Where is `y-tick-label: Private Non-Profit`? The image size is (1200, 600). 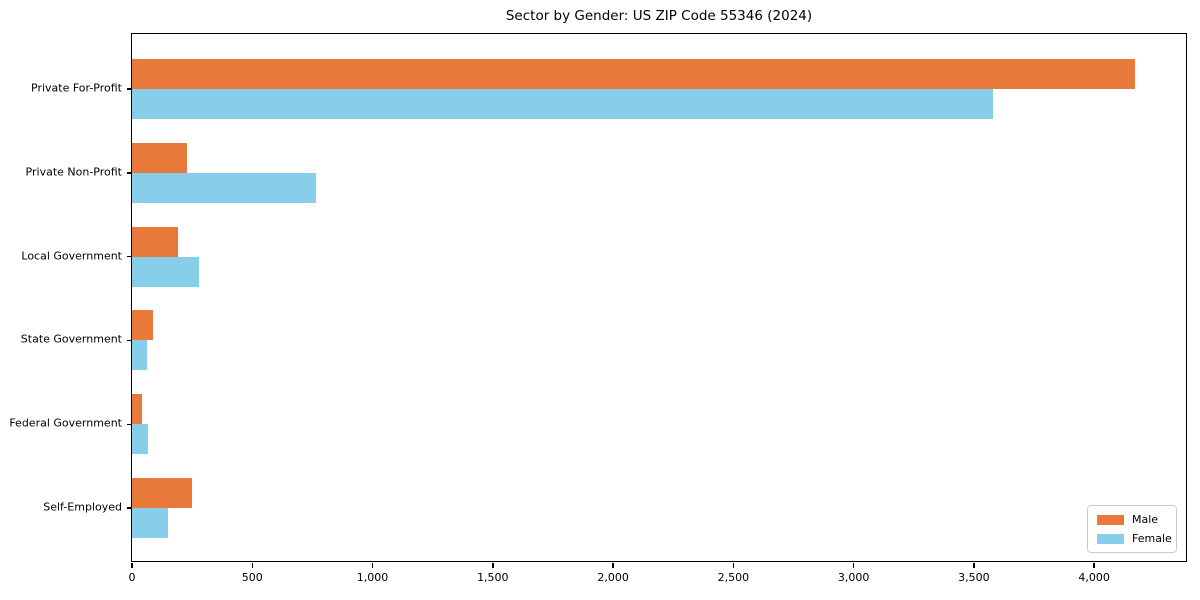 y-tick-label: Private Non-Profit is located at coordinates (73, 172).